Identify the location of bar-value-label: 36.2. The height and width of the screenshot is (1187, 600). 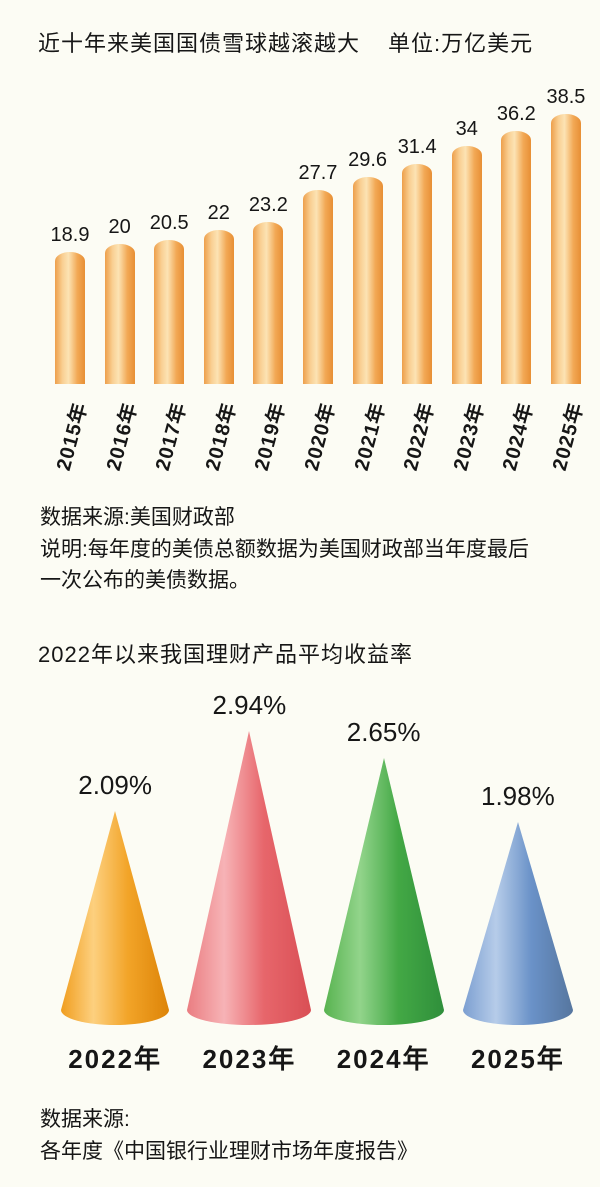
(516, 114).